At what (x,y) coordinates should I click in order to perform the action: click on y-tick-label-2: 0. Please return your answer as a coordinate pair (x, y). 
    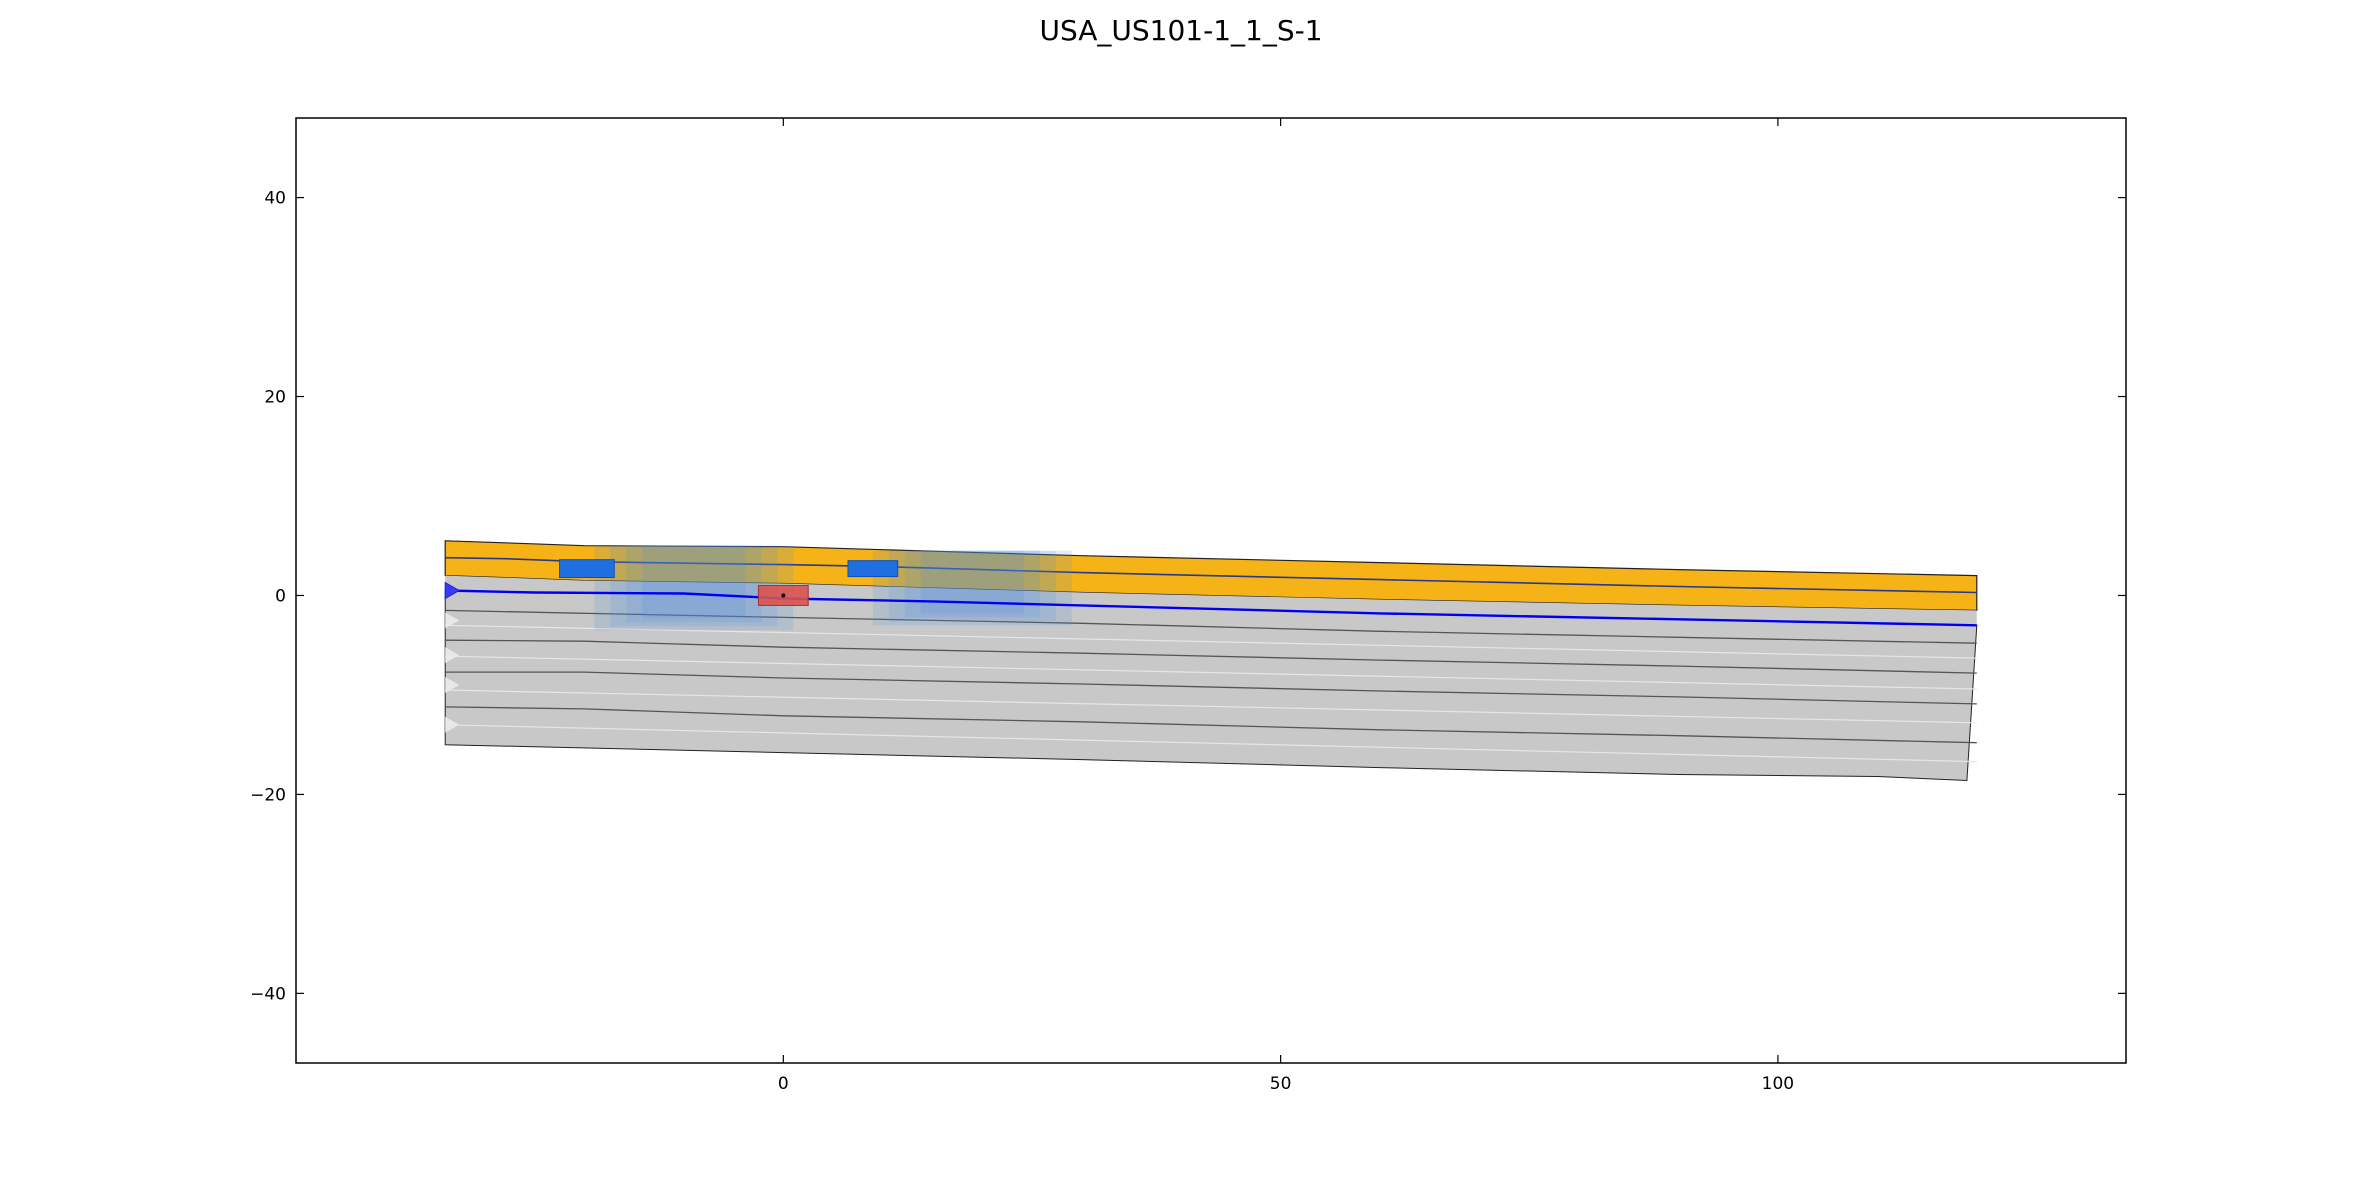
    Looking at the image, I should click on (280, 596).